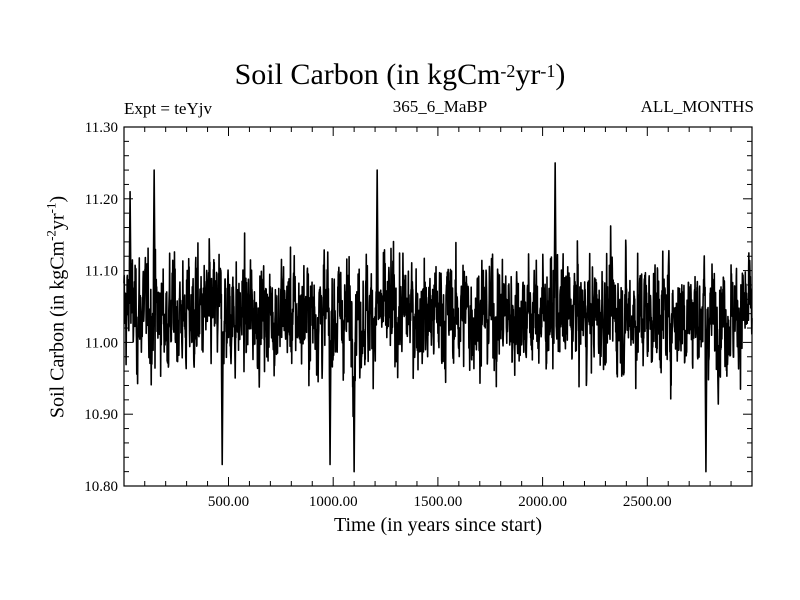  What do you see at coordinates (168, 108) in the screenshot?
I see `experiment-label: Expt = teYjv` at bounding box center [168, 108].